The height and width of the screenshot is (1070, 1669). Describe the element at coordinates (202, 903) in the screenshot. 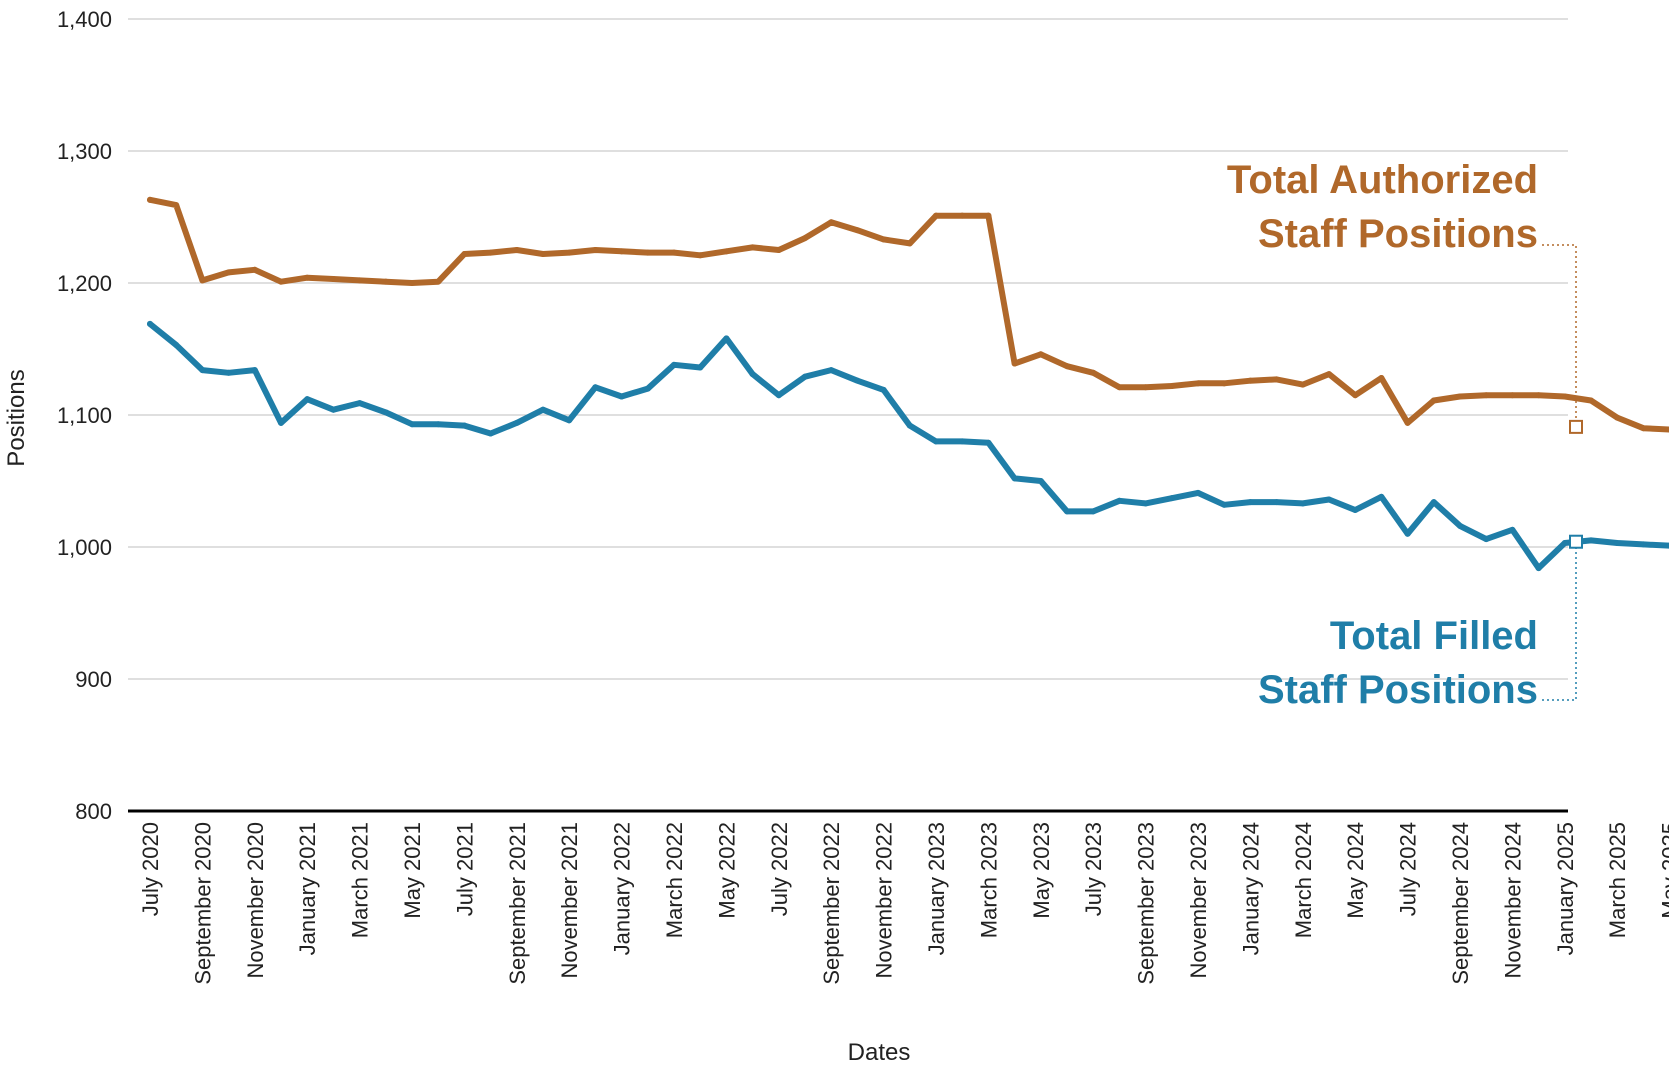

I see `x-tick-label: September 2020` at that location.